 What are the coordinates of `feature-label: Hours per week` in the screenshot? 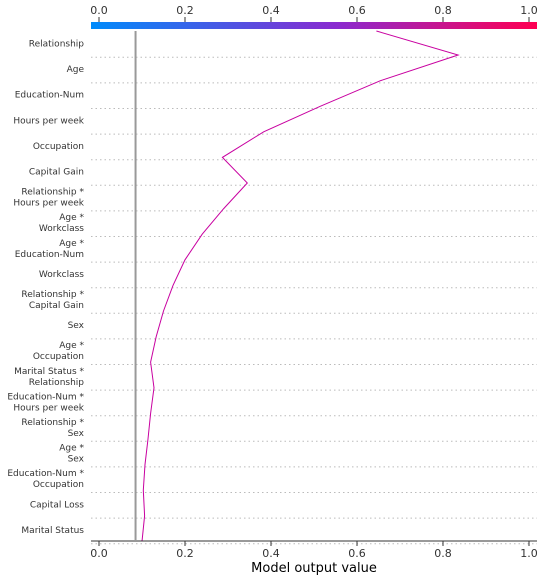 It's located at (48, 121).